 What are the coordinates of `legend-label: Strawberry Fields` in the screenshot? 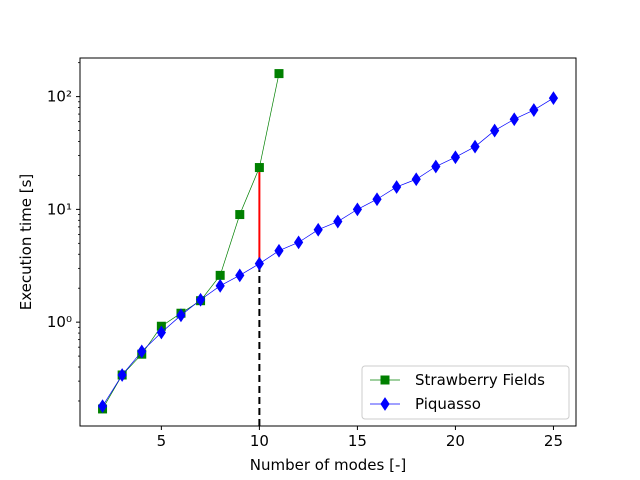 It's located at (480, 380).